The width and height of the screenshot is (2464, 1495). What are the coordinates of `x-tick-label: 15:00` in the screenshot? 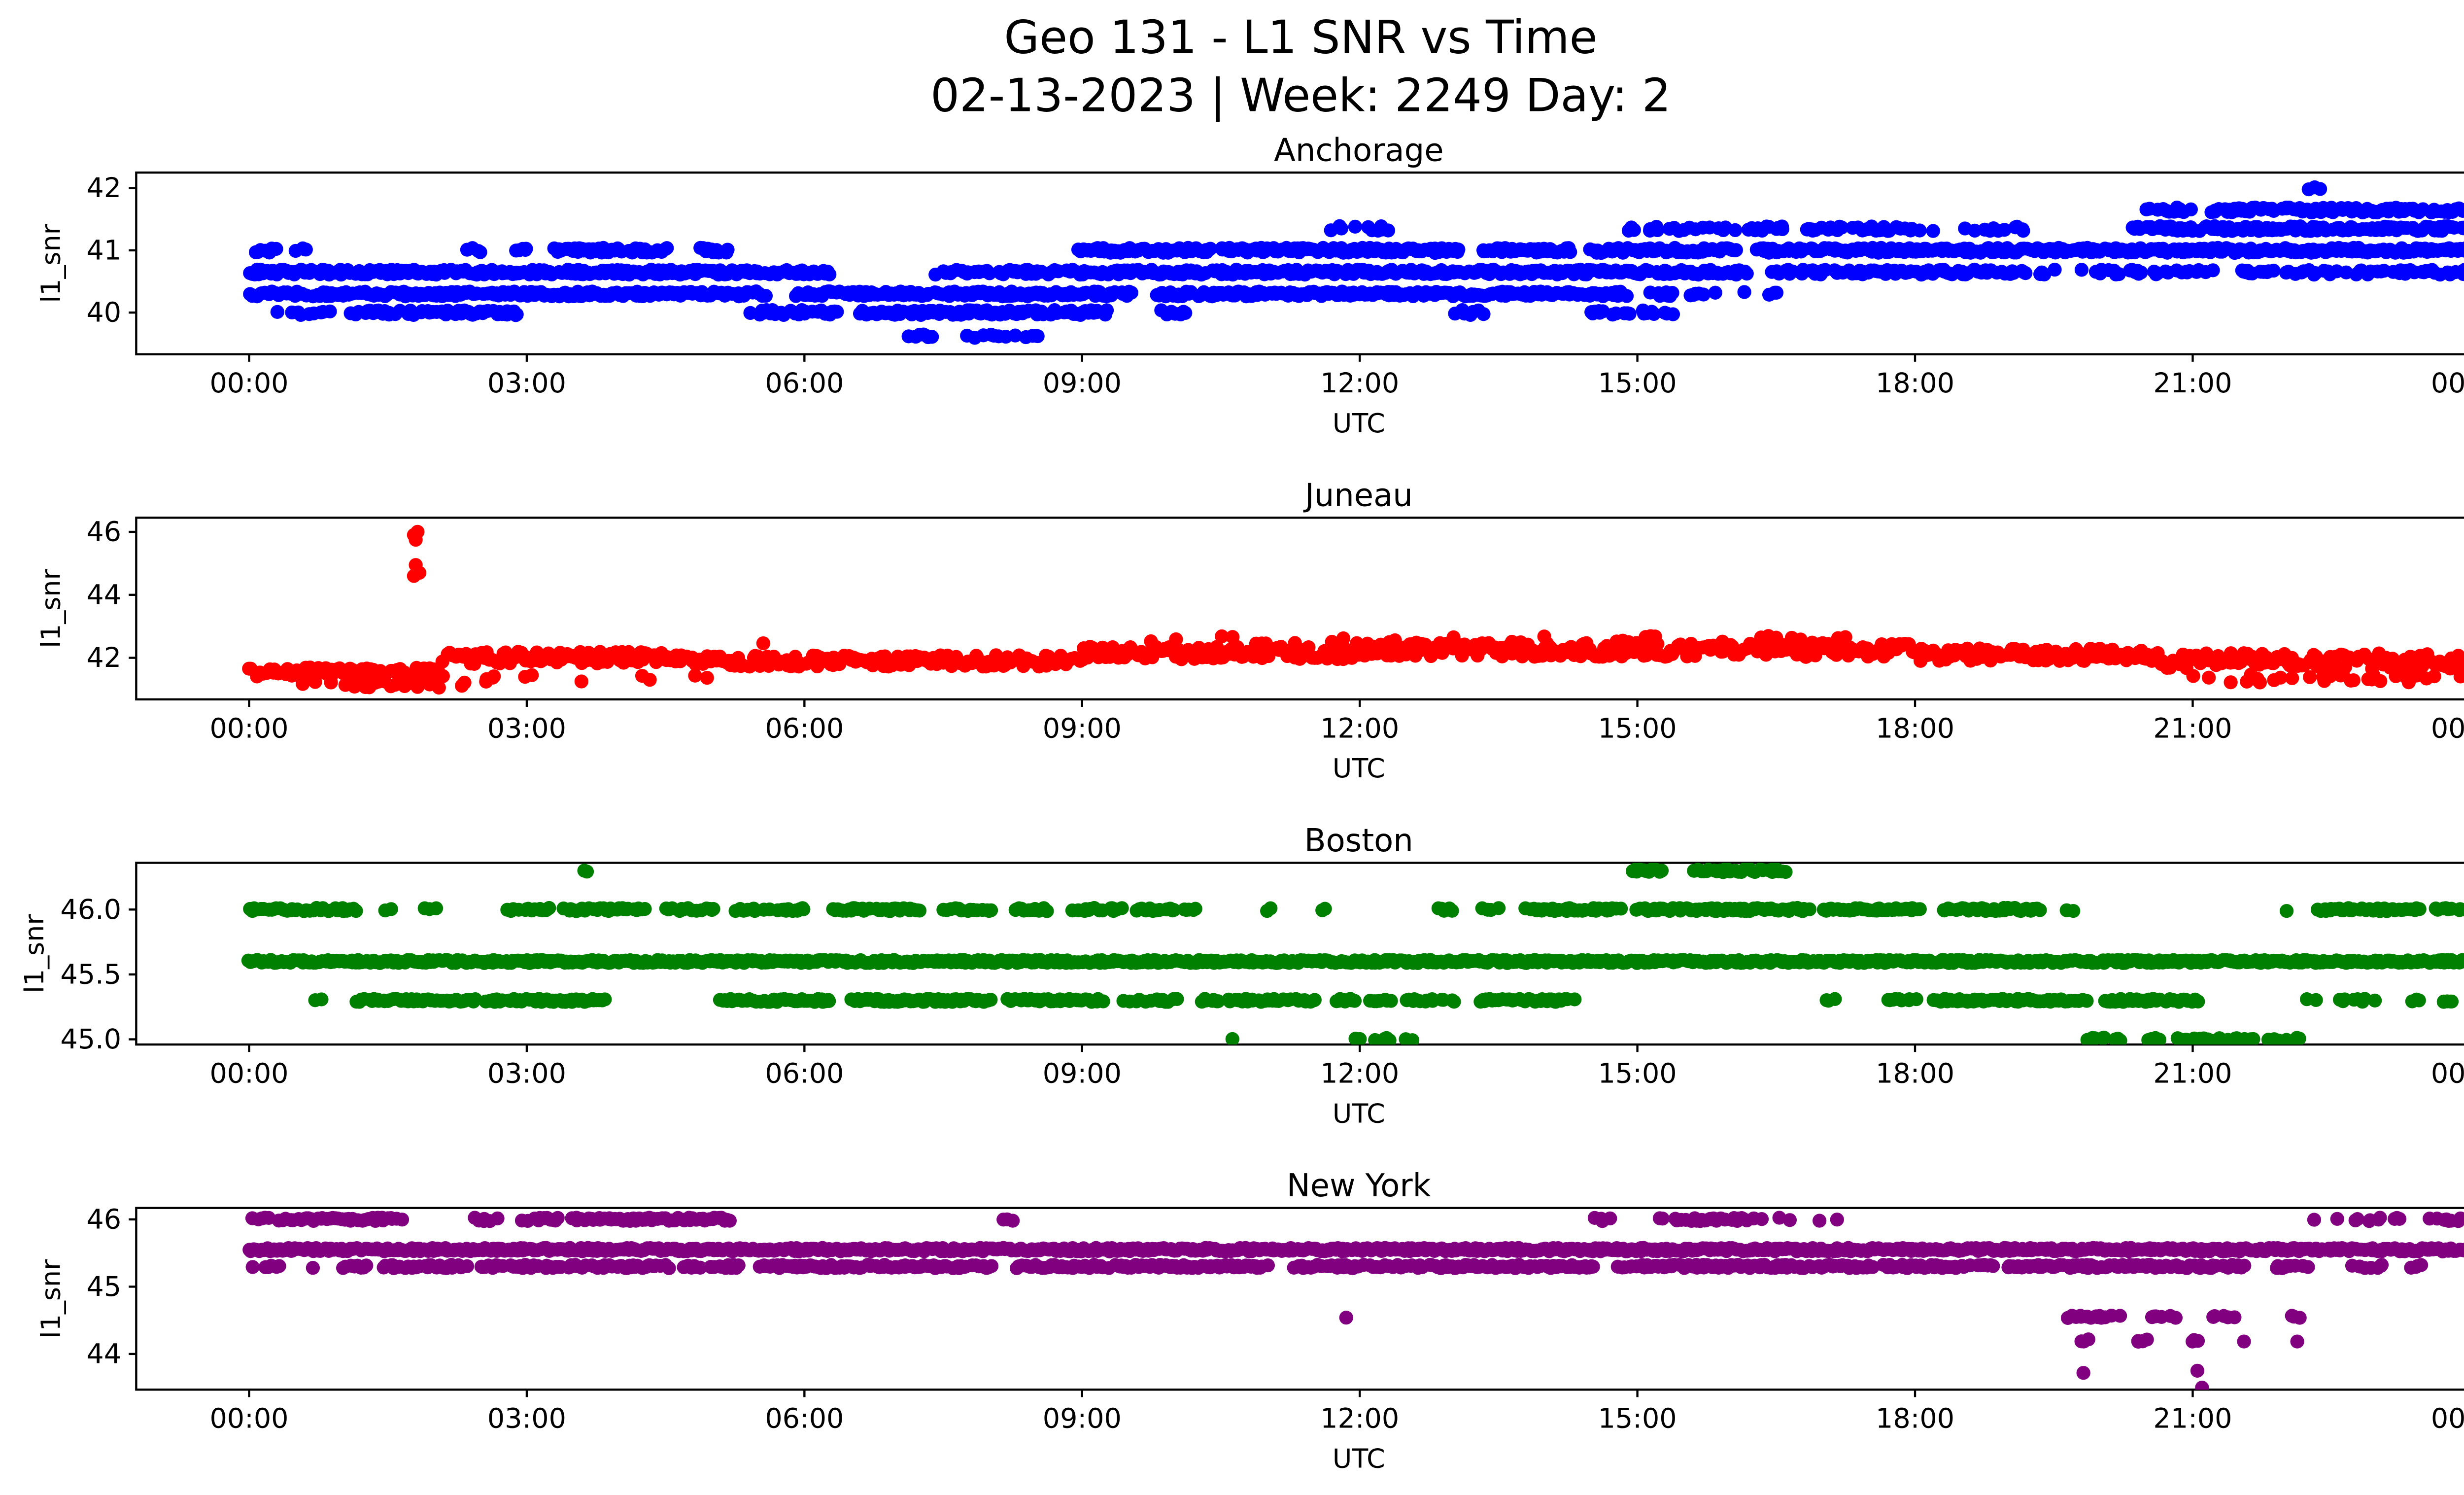 It's located at (1637, 1073).